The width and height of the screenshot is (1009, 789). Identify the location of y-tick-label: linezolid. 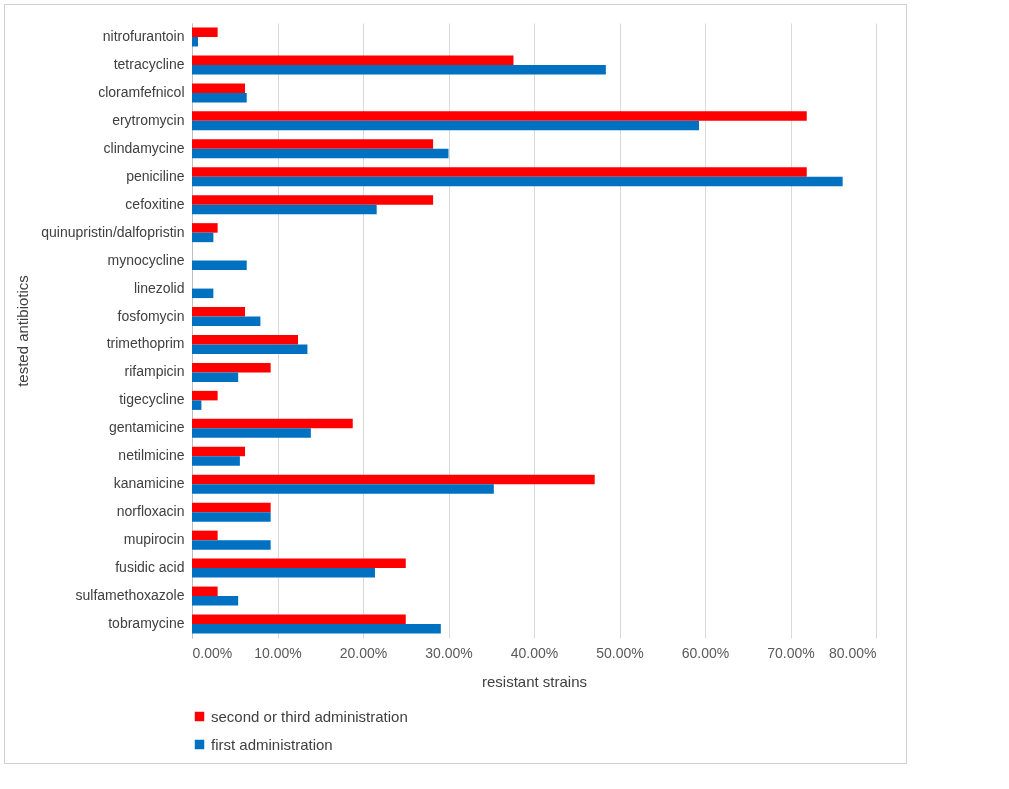
(159, 287).